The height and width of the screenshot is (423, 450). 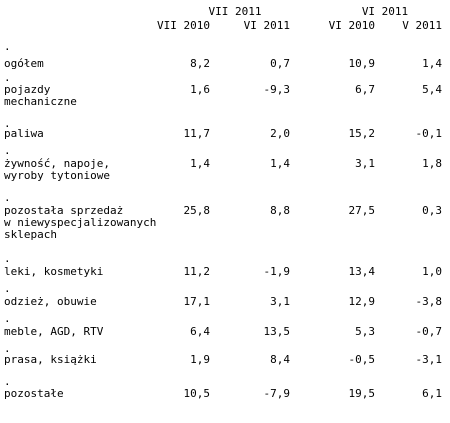 What do you see at coordinates (429, 331) in the screenshot?
I see `row-value: -0,7` at bounding box center [429, 331].